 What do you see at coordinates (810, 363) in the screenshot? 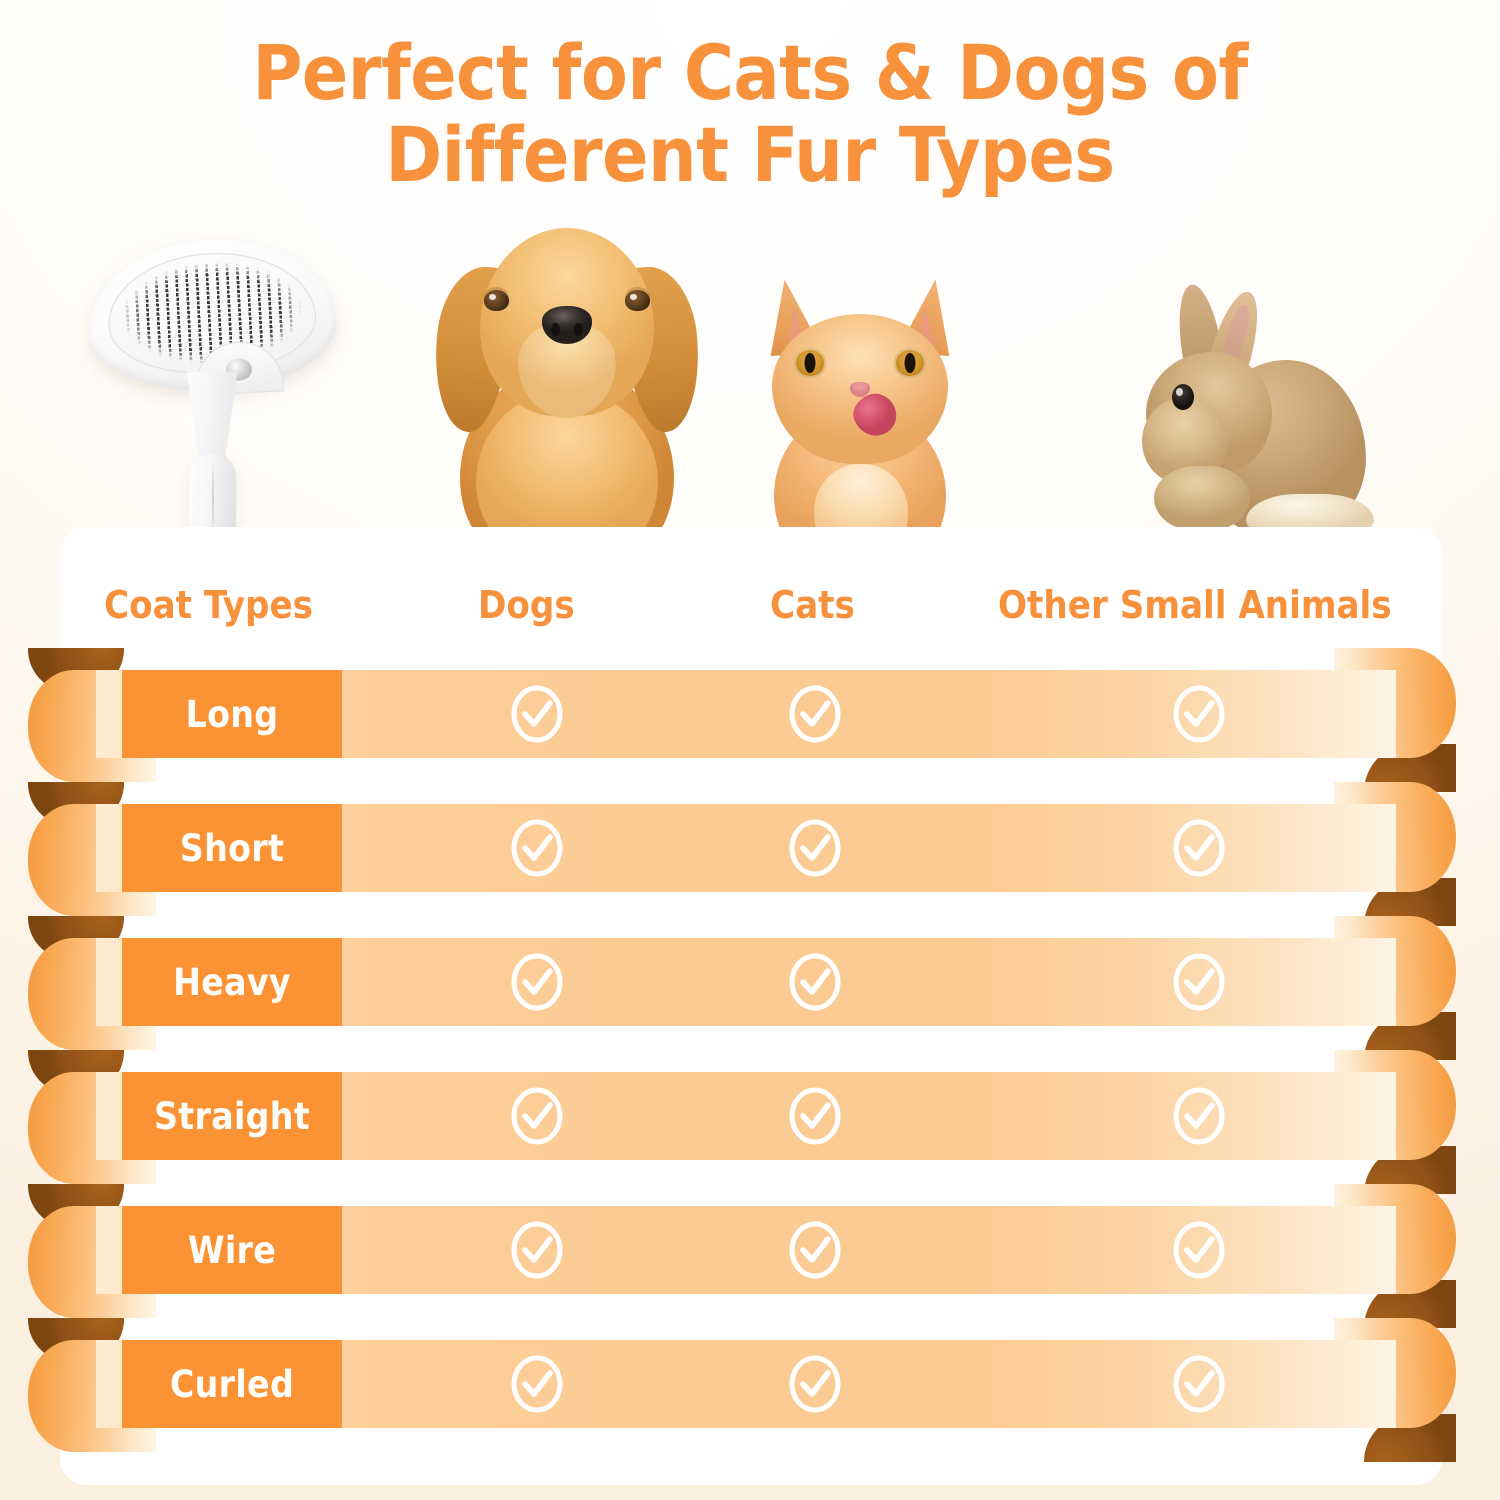
I see `cat-eye-left` at bounding box center [810, 363].